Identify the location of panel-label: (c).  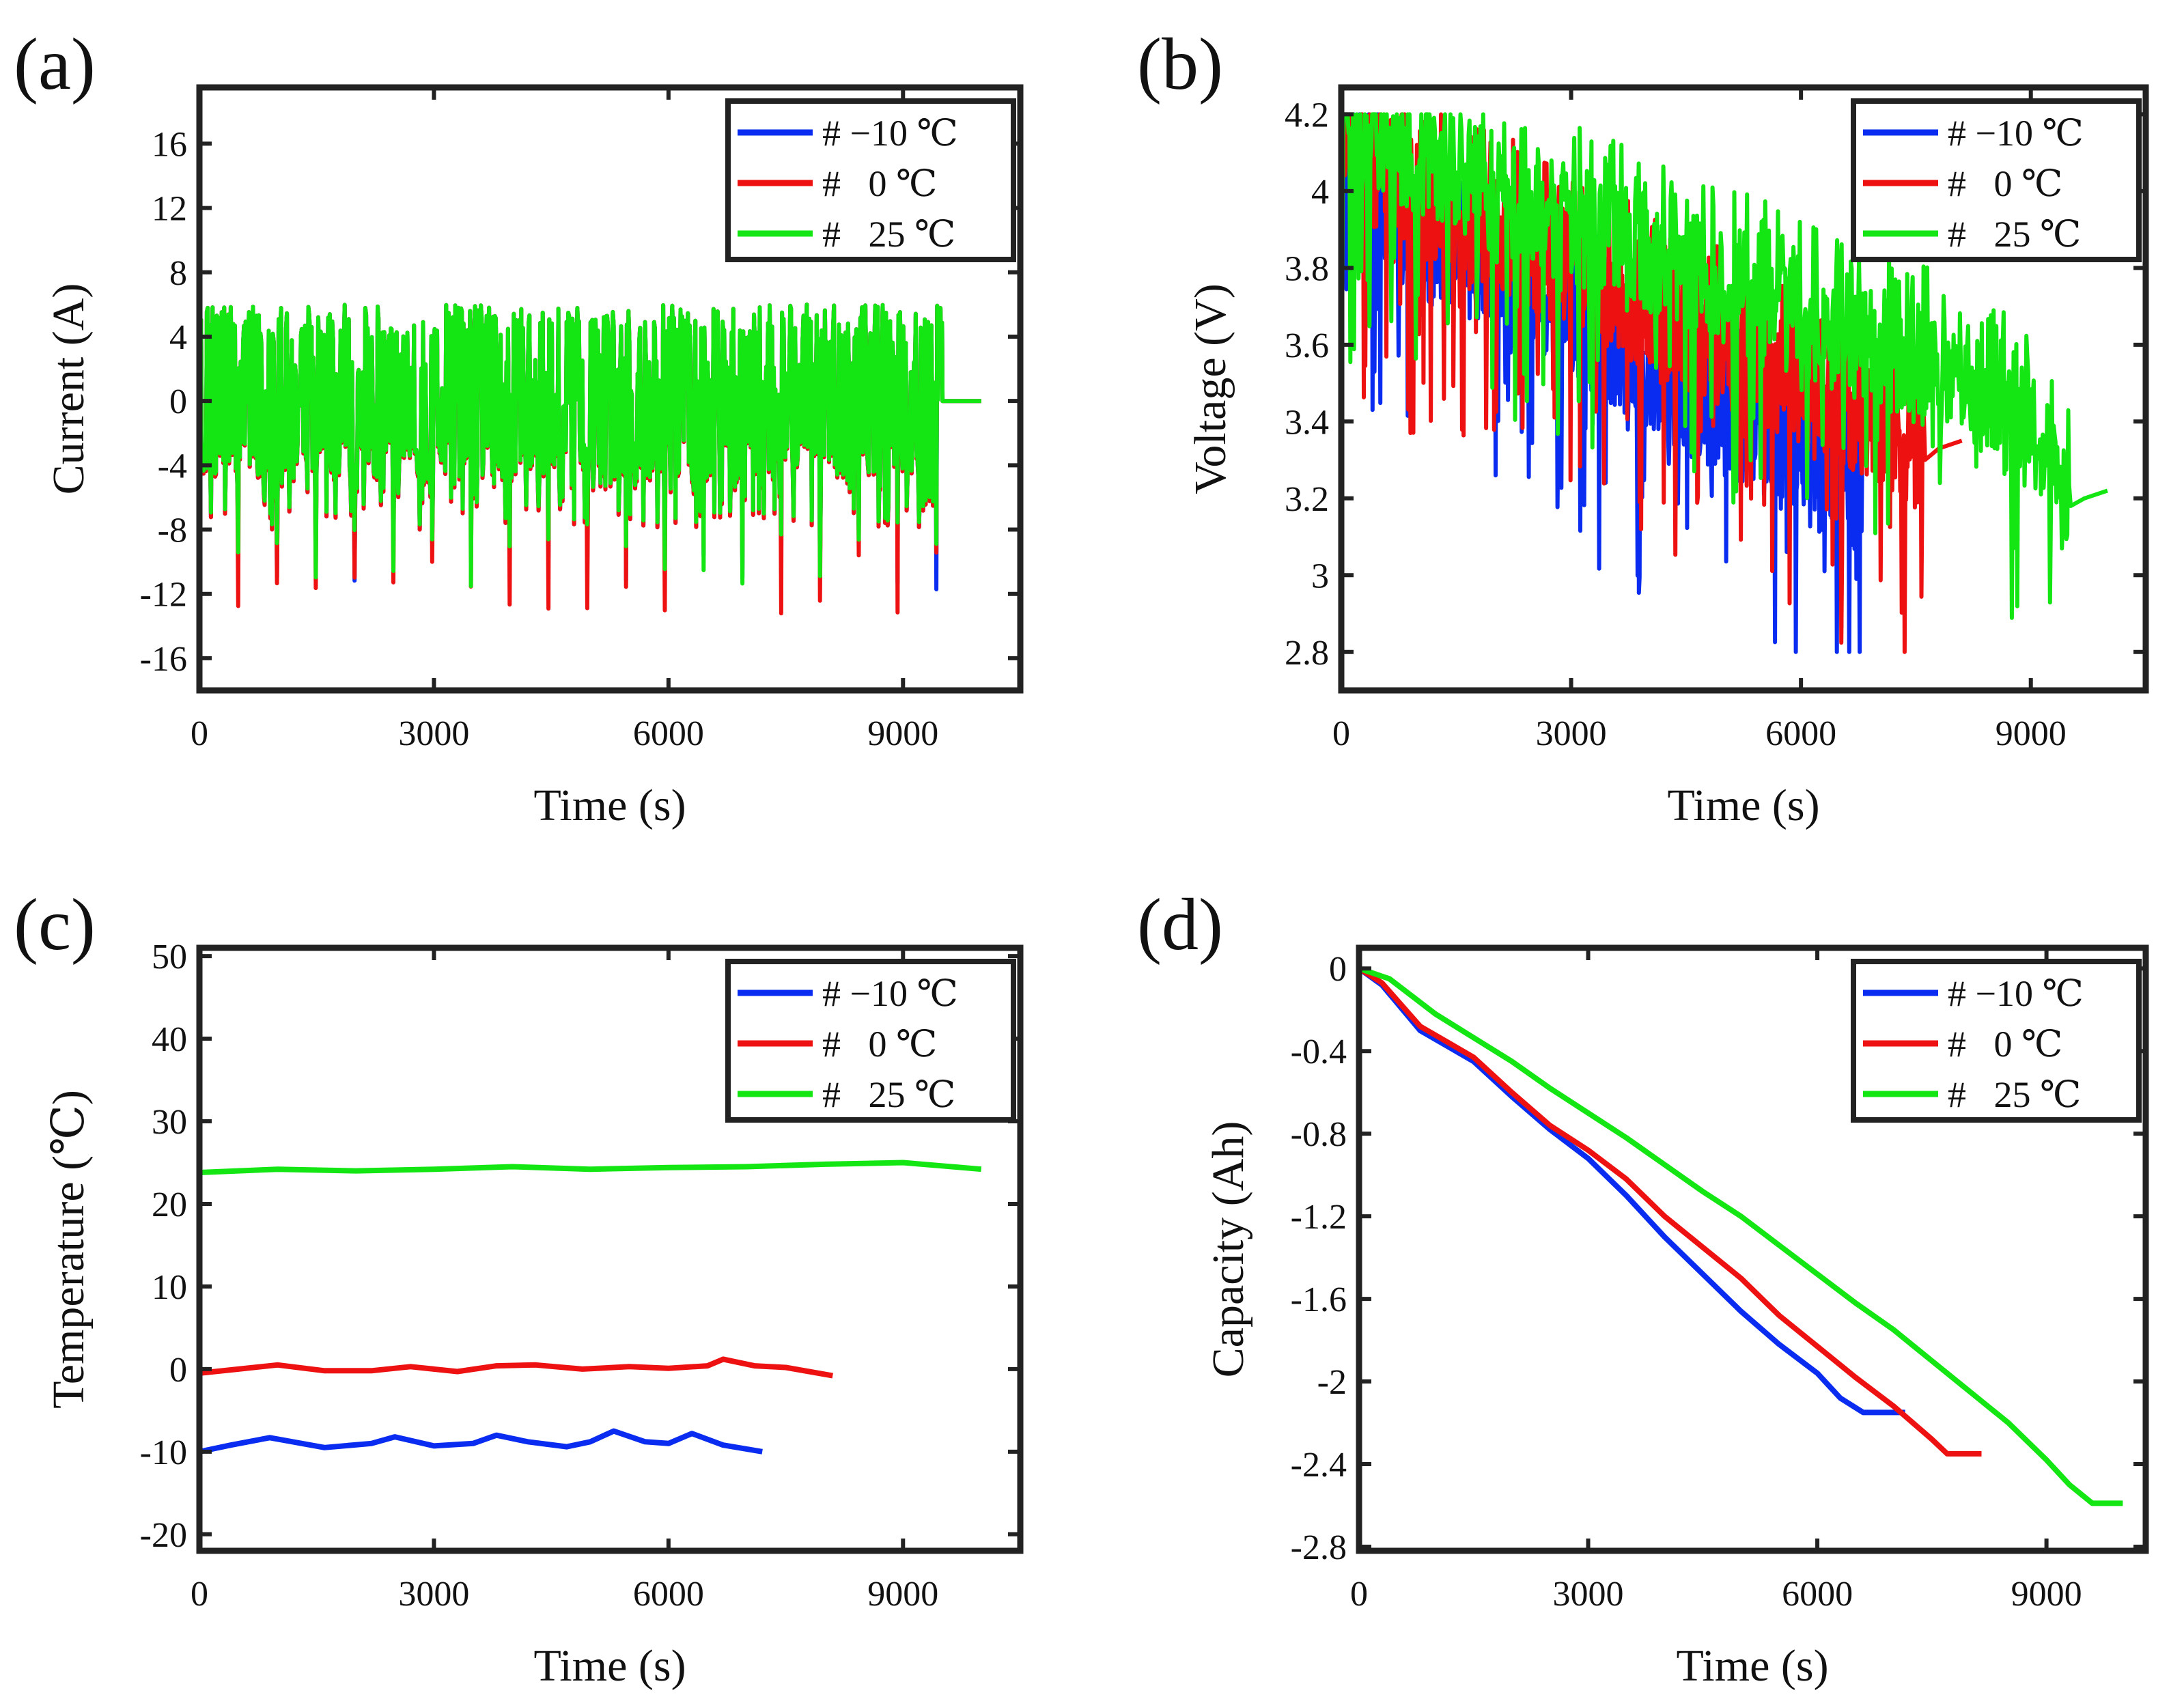
(55, 925).